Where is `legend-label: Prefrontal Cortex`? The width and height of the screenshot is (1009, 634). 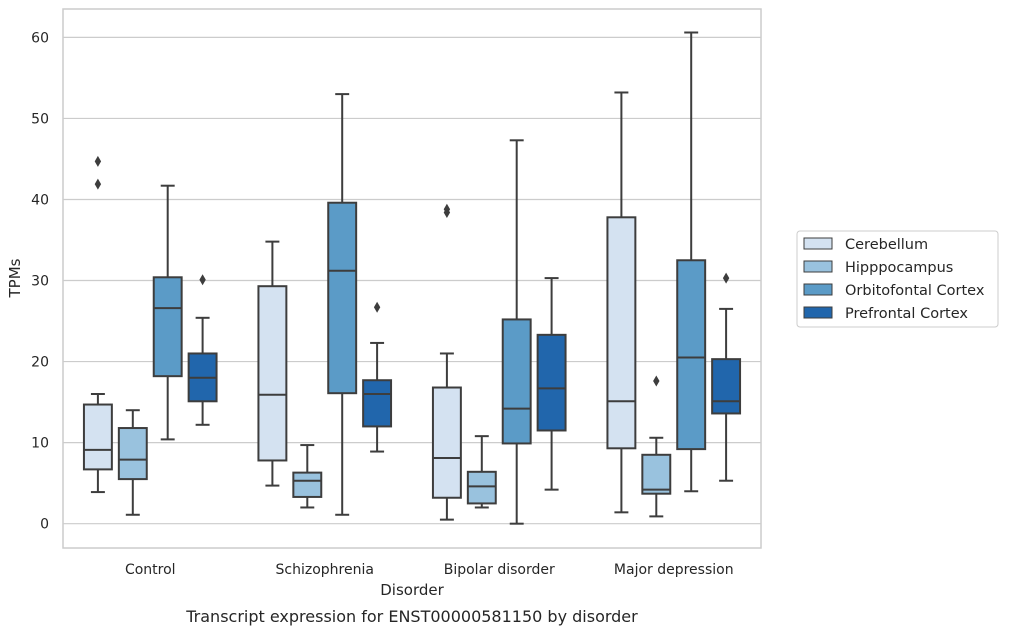
legend-label: Prefrontal Cortex is located at coordinates (906, 314).